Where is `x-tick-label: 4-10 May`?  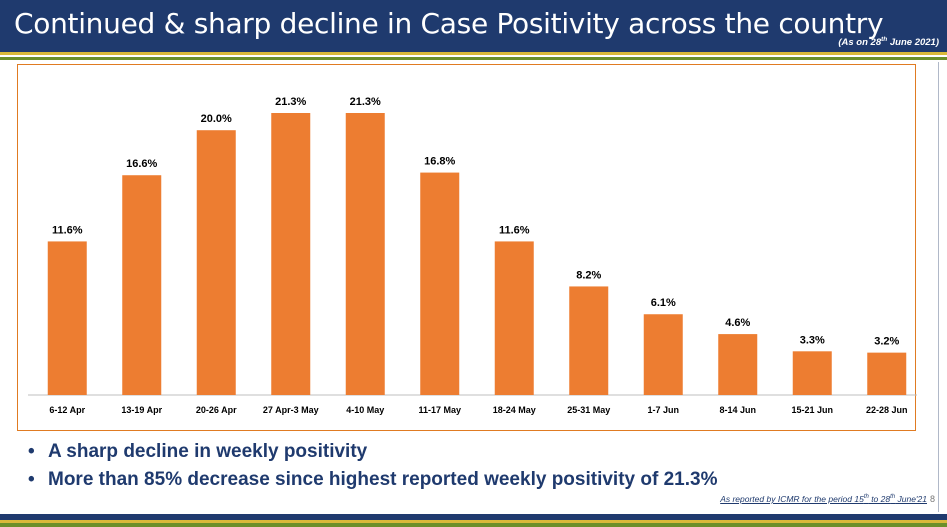 x-tick-label: 4-10 May is located at coordinates (365, 410).